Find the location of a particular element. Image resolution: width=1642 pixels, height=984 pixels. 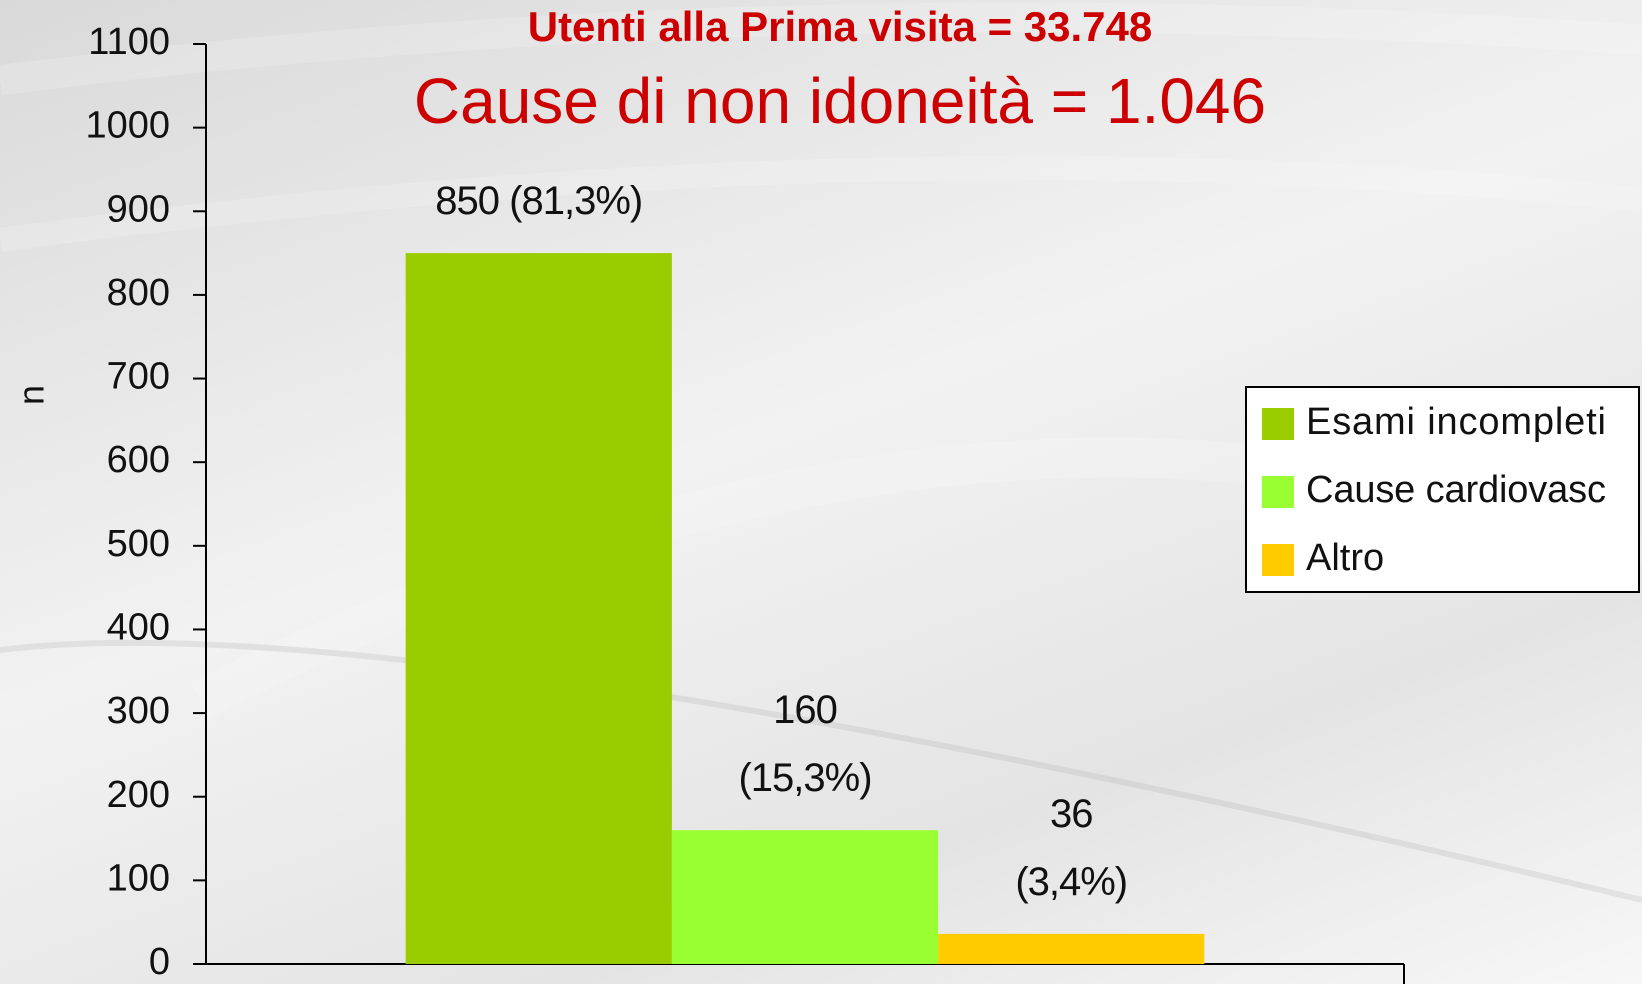

y-axis-label: n is located at coordinates (31, 395).